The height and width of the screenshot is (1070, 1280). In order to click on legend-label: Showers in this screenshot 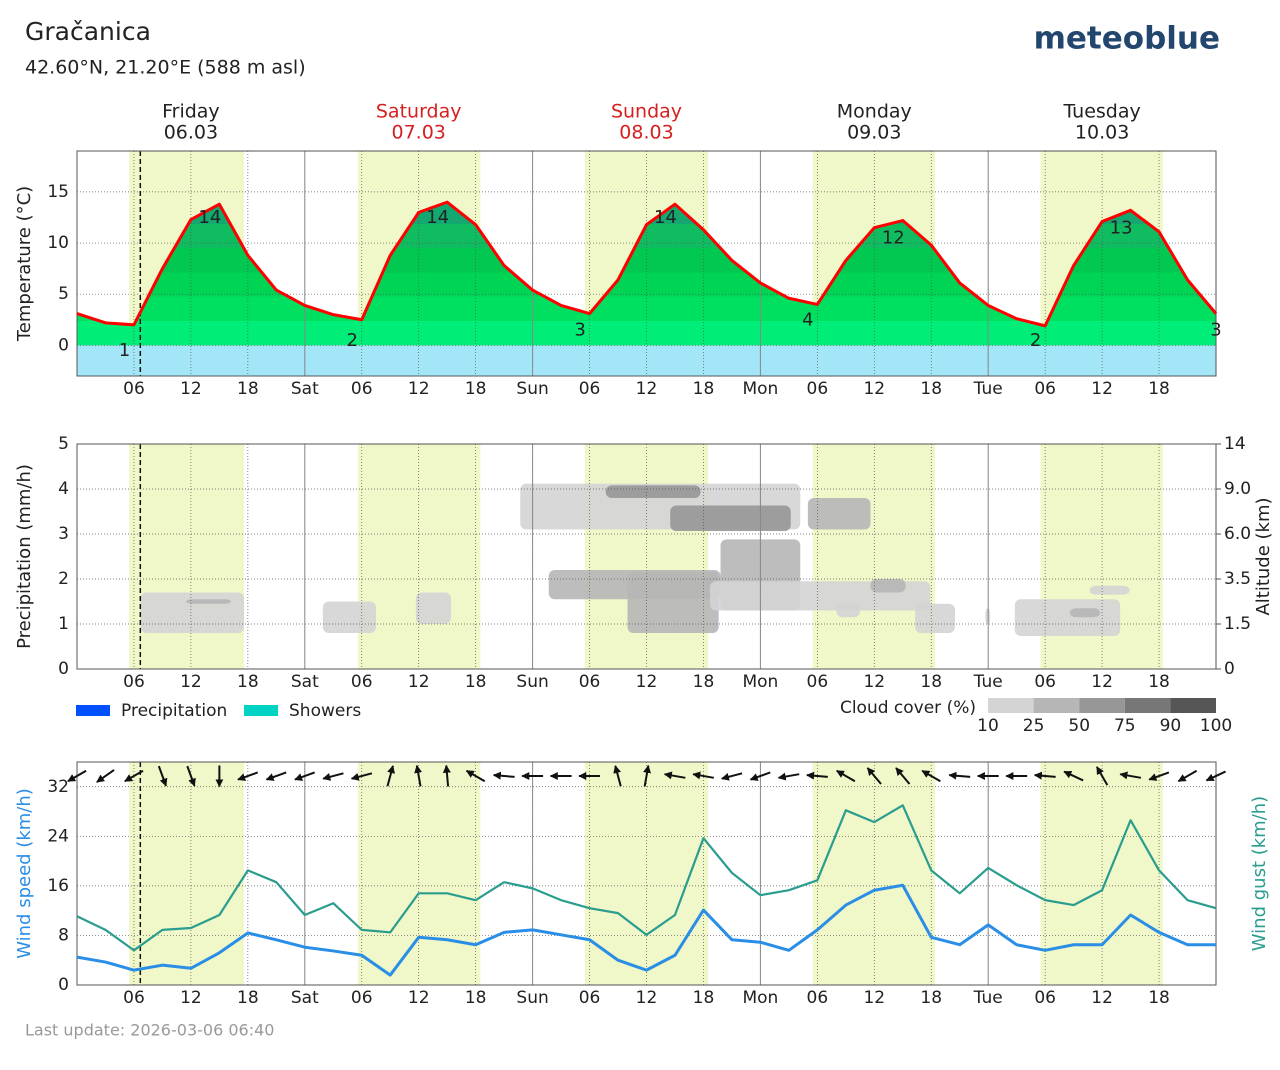, I will do `click(325, 711)`.